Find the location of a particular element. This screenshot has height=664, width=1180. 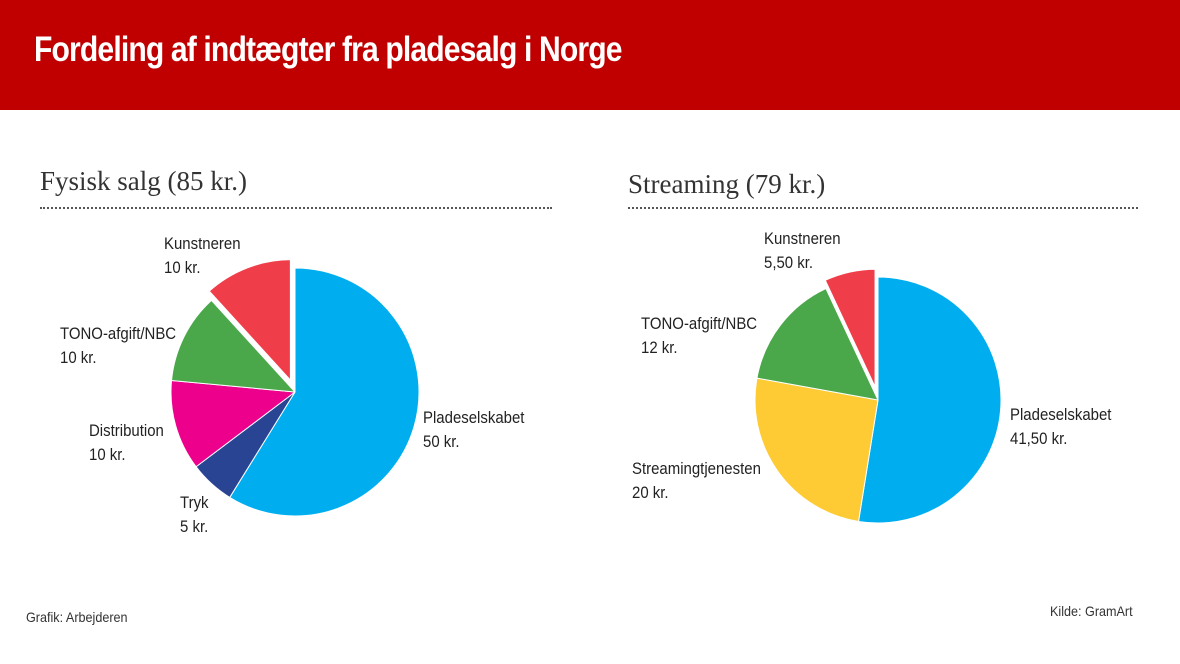

label-tryk-fysisk: Tryk 5 kr. is located at coordinates (194, 515).